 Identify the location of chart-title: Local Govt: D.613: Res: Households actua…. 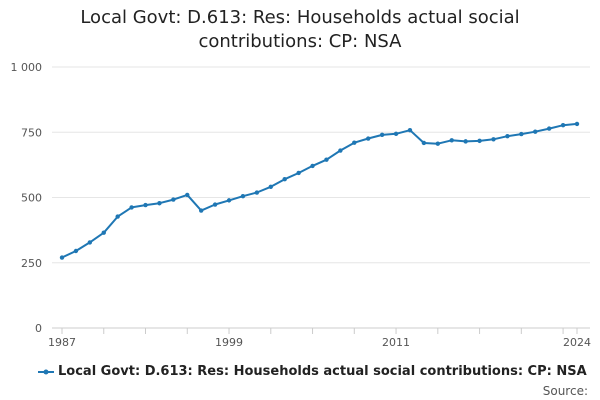
(300, 30).